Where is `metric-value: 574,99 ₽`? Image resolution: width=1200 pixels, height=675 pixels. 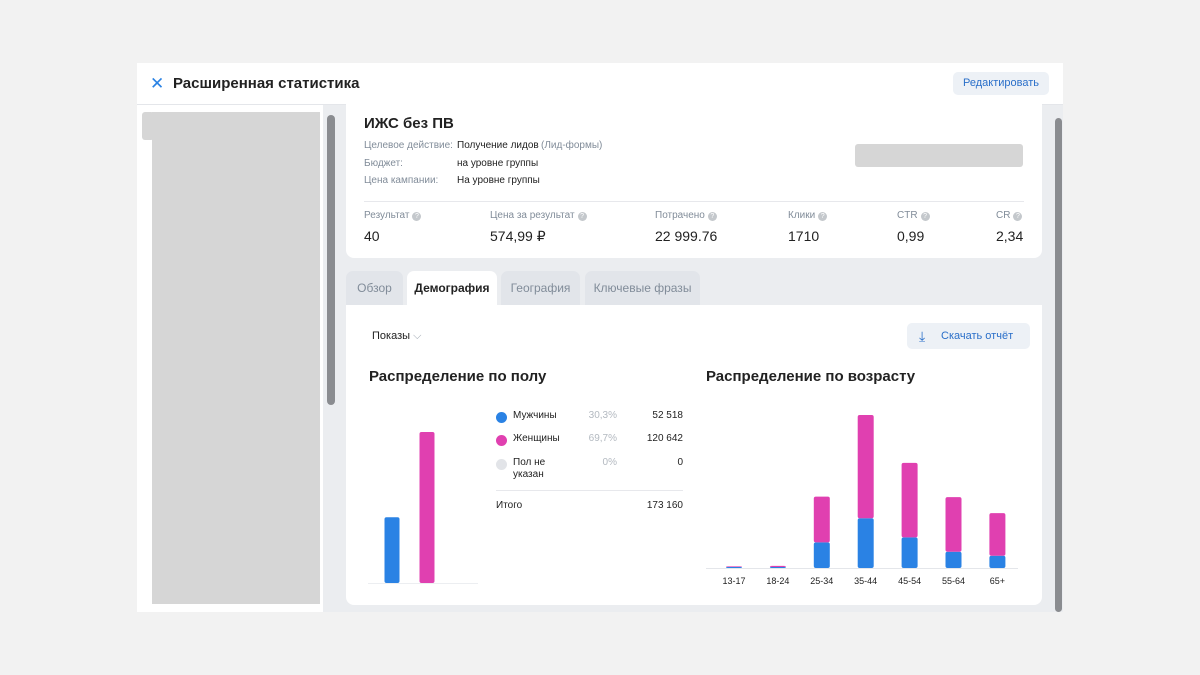
metric-value: 574,99 ₽ is located at coordinates (518, 236).